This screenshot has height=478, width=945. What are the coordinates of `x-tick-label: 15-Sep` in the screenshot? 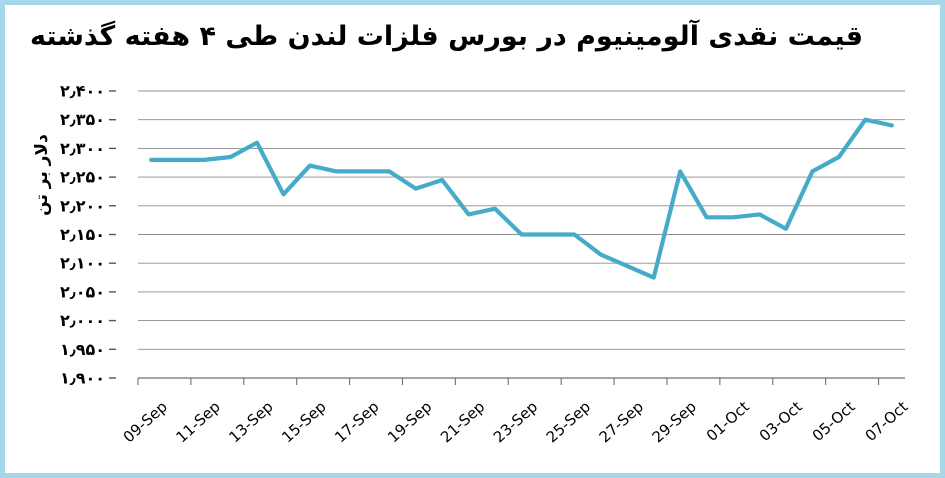 It's located at (303, 422).